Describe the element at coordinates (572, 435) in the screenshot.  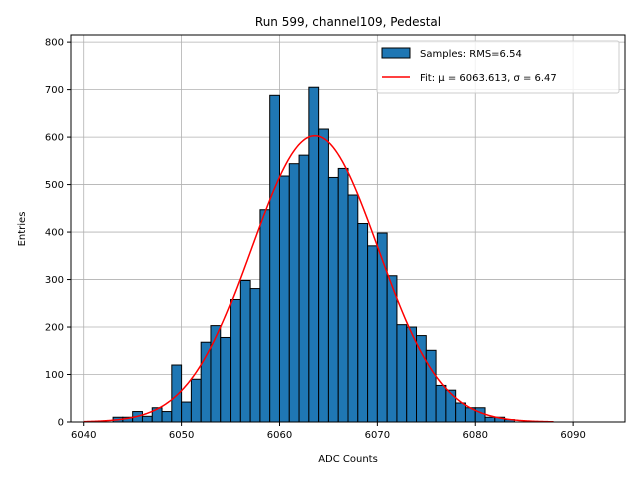
I see `x-tick-label: 6090` at that location.